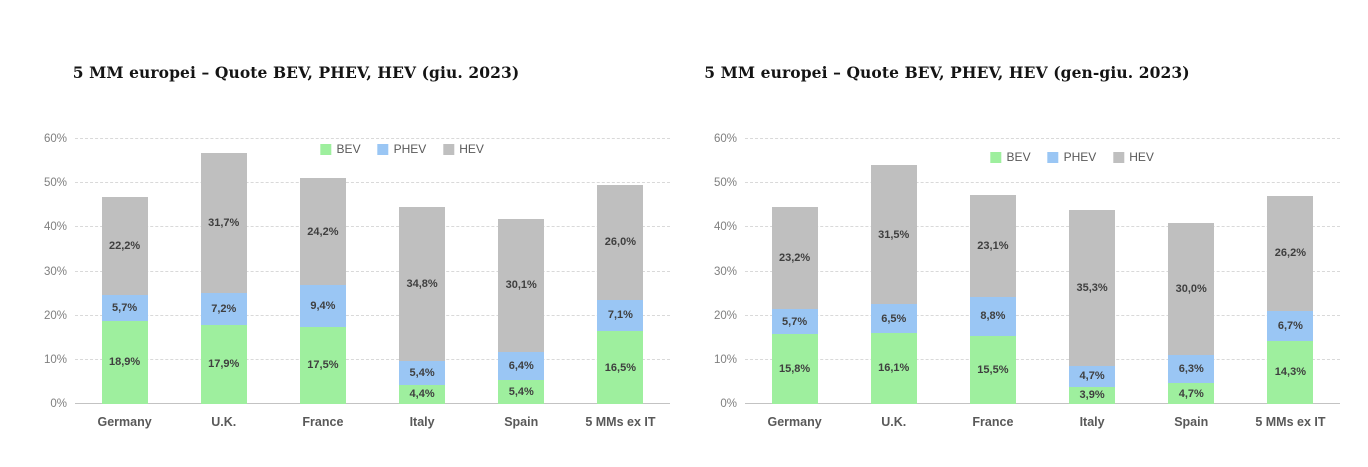  I want to click on data-label-bev: 17,5%, so click(323, 365).